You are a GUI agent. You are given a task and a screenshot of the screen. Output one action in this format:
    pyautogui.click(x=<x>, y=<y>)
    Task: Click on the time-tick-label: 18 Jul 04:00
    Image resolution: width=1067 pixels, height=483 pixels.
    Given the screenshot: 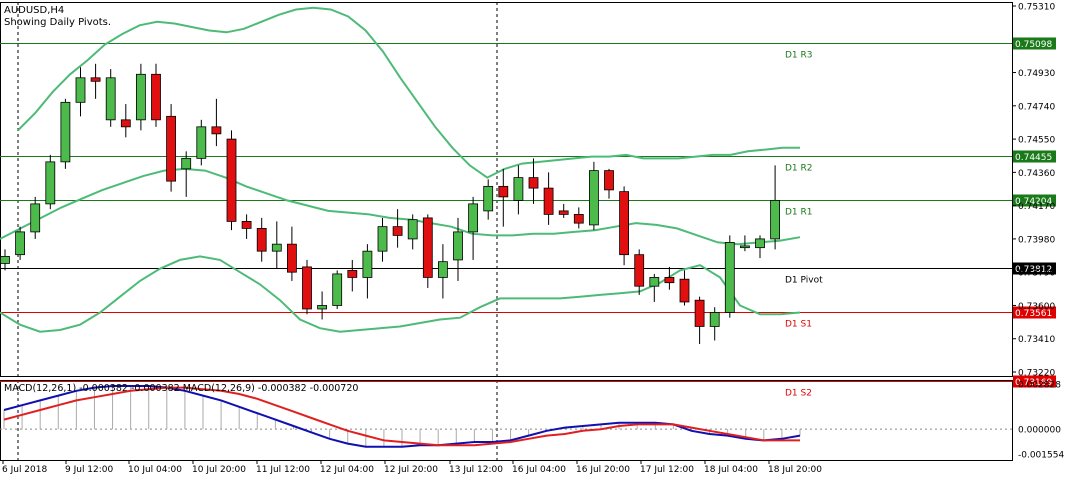 What is the action you would take?
    pyautogui.click(x=731, y=470)
    